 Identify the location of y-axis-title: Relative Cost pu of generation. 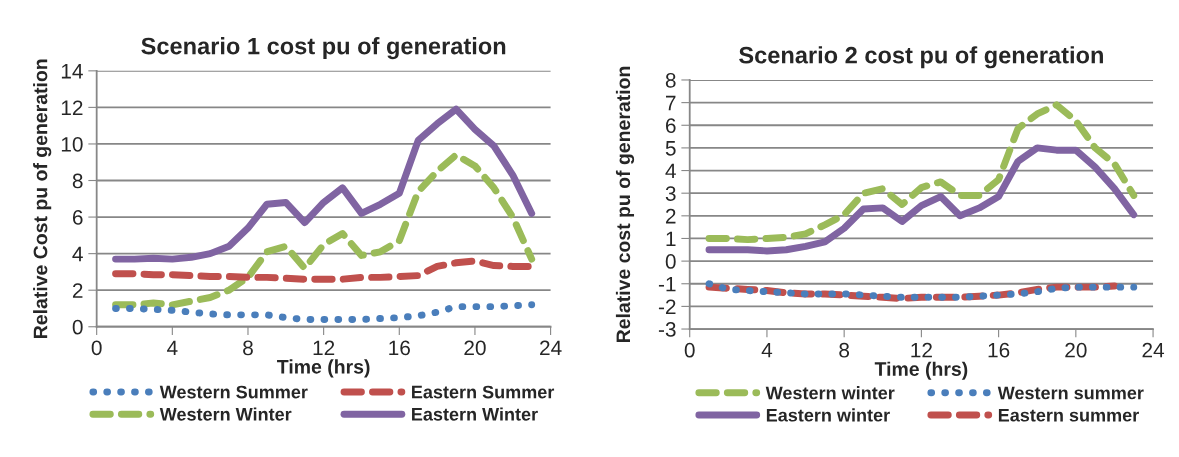
(42, 198).